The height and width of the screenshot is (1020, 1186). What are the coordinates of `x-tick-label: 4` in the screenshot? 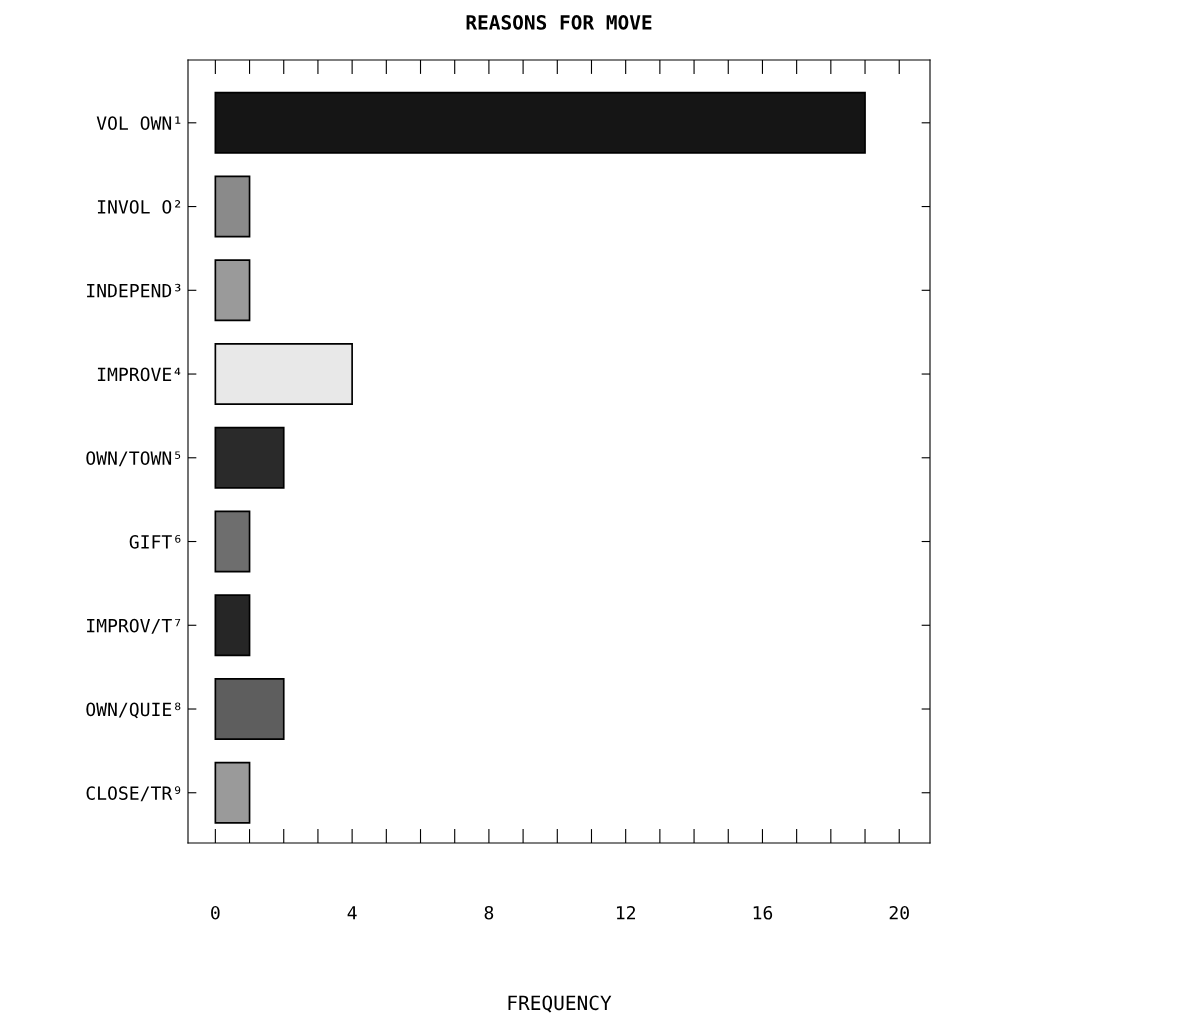 It's located at (352, 913).